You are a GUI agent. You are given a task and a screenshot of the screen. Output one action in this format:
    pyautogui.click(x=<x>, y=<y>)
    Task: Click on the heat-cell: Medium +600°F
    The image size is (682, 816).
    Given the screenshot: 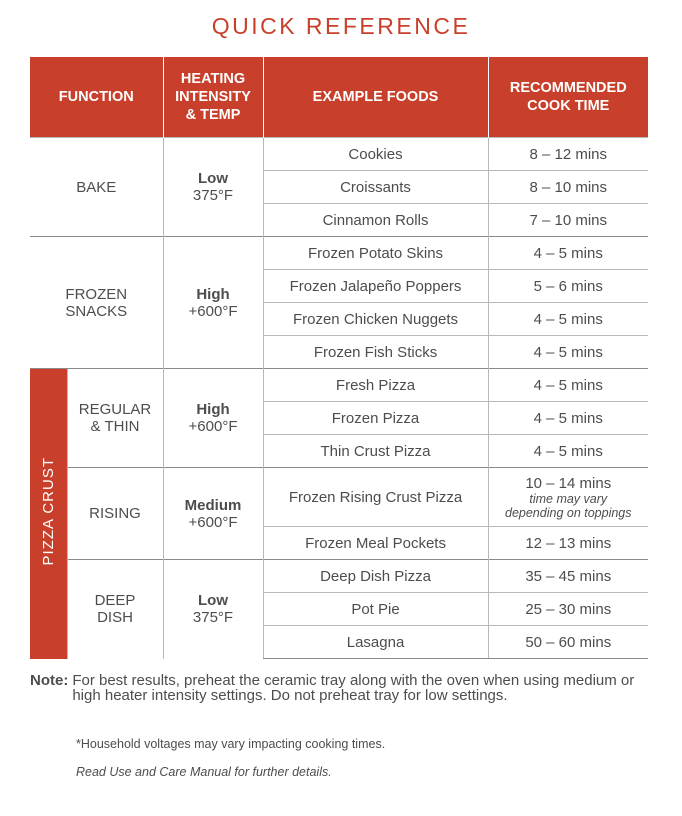 What is the action you would take?
    pyautogui.click(x=213, y=513)
    